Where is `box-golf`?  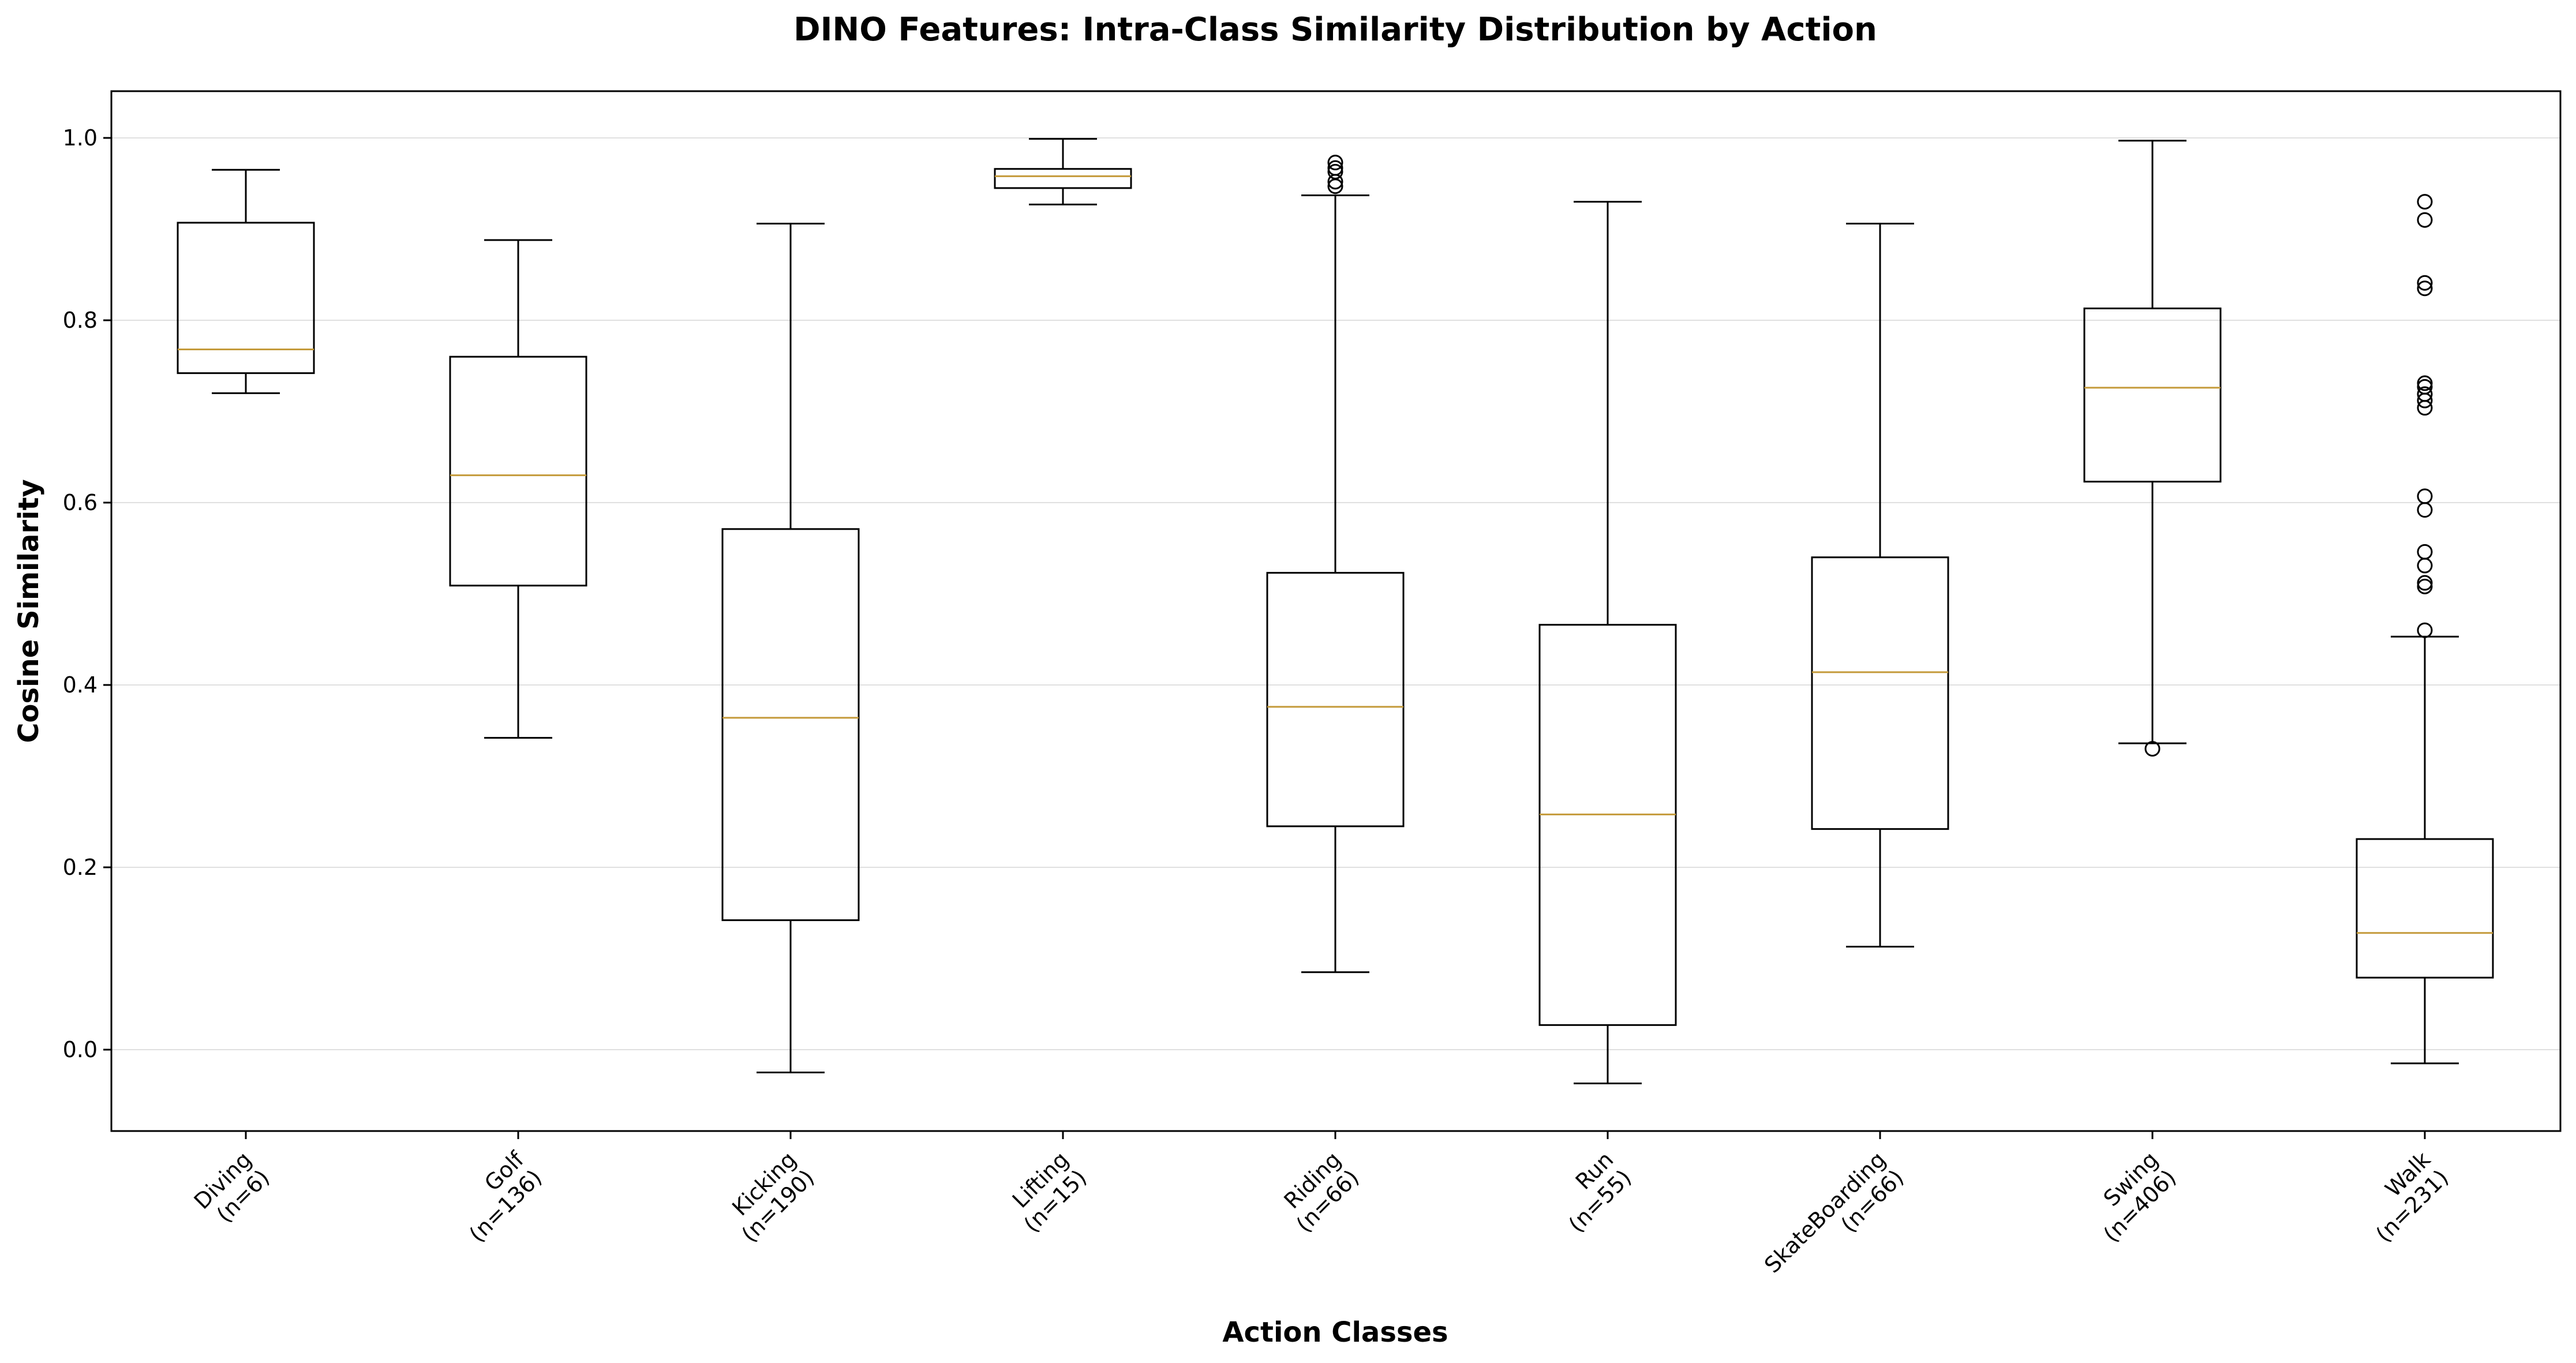
box-golf is located at coordinates (518, 489).